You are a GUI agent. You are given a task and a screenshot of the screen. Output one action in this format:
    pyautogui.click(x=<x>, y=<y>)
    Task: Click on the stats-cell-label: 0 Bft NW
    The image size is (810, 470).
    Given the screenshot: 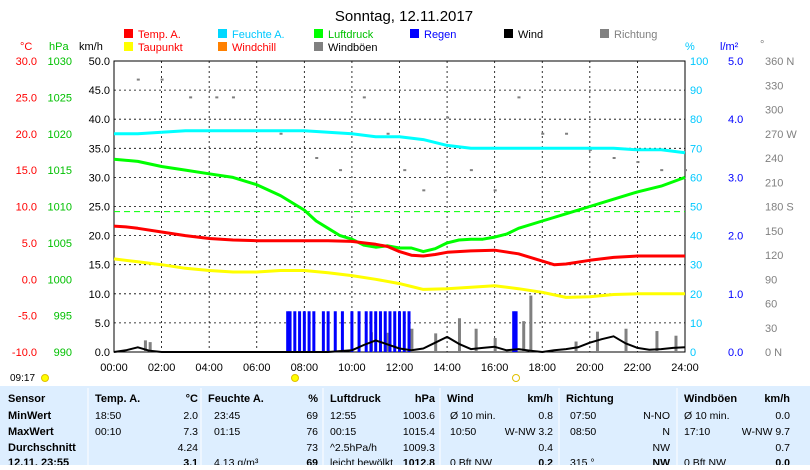 What is the action you would take?
    pyautogui.click(x=471, y=461)
    